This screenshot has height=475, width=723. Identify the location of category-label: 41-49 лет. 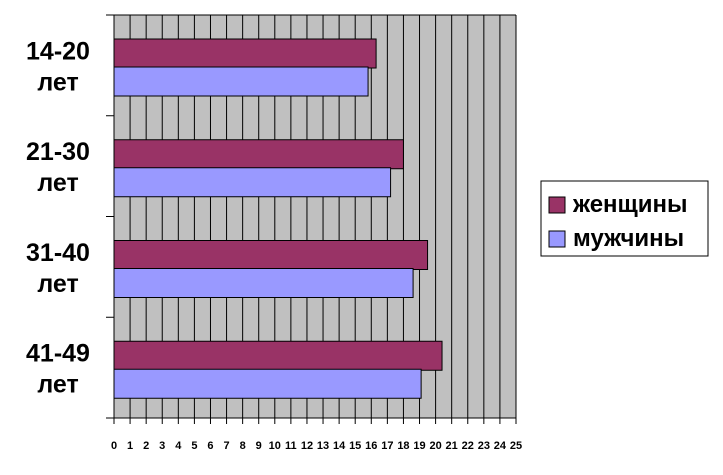
(58, 369).